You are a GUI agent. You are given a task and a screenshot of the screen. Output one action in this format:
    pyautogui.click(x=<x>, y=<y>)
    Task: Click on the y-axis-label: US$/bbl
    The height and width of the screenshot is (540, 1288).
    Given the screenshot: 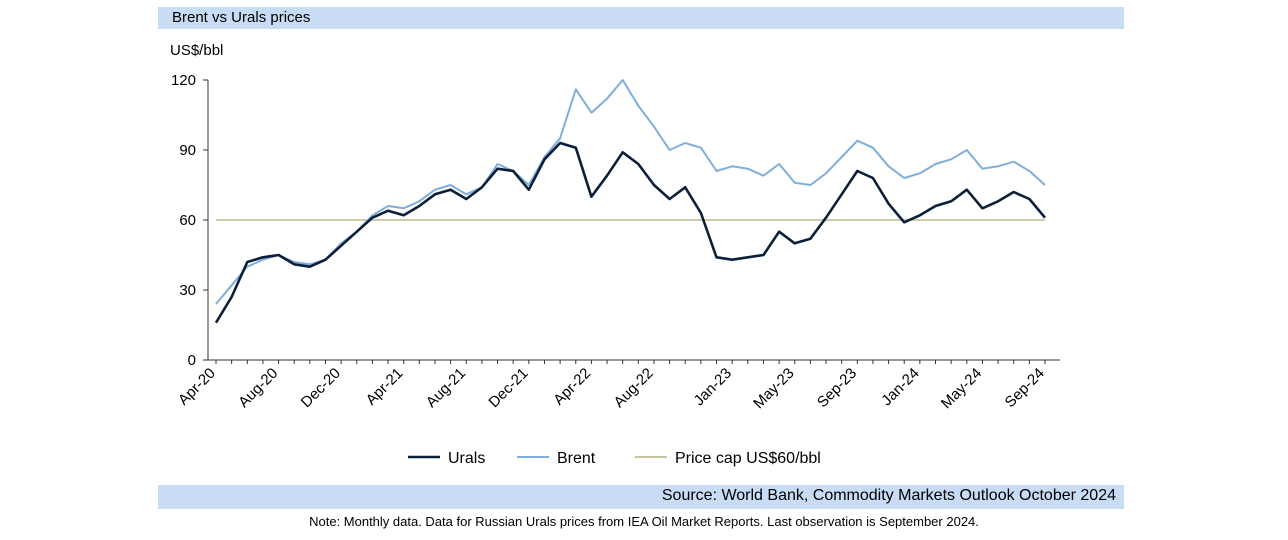 What is the action you would take?
    pyautogui.click(x=196, y=50)
    